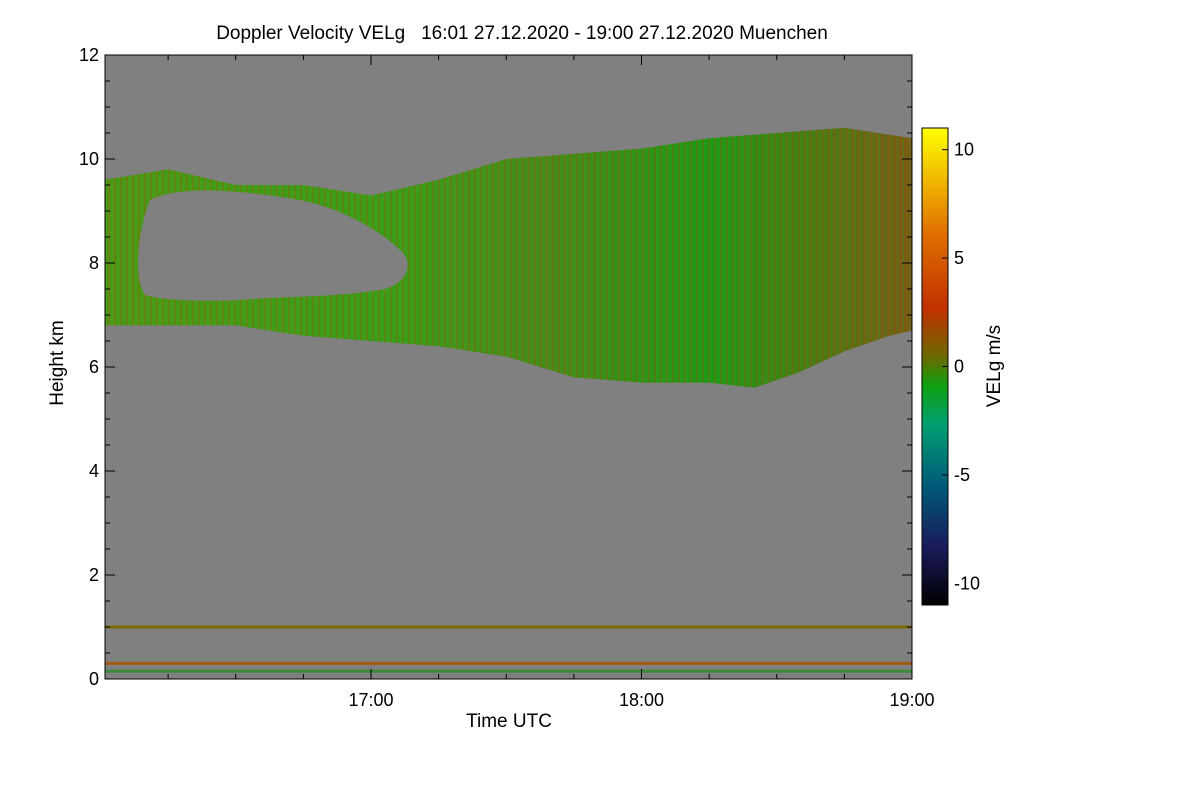  I want to click on y-tick-label: 0, so click(94, 679).